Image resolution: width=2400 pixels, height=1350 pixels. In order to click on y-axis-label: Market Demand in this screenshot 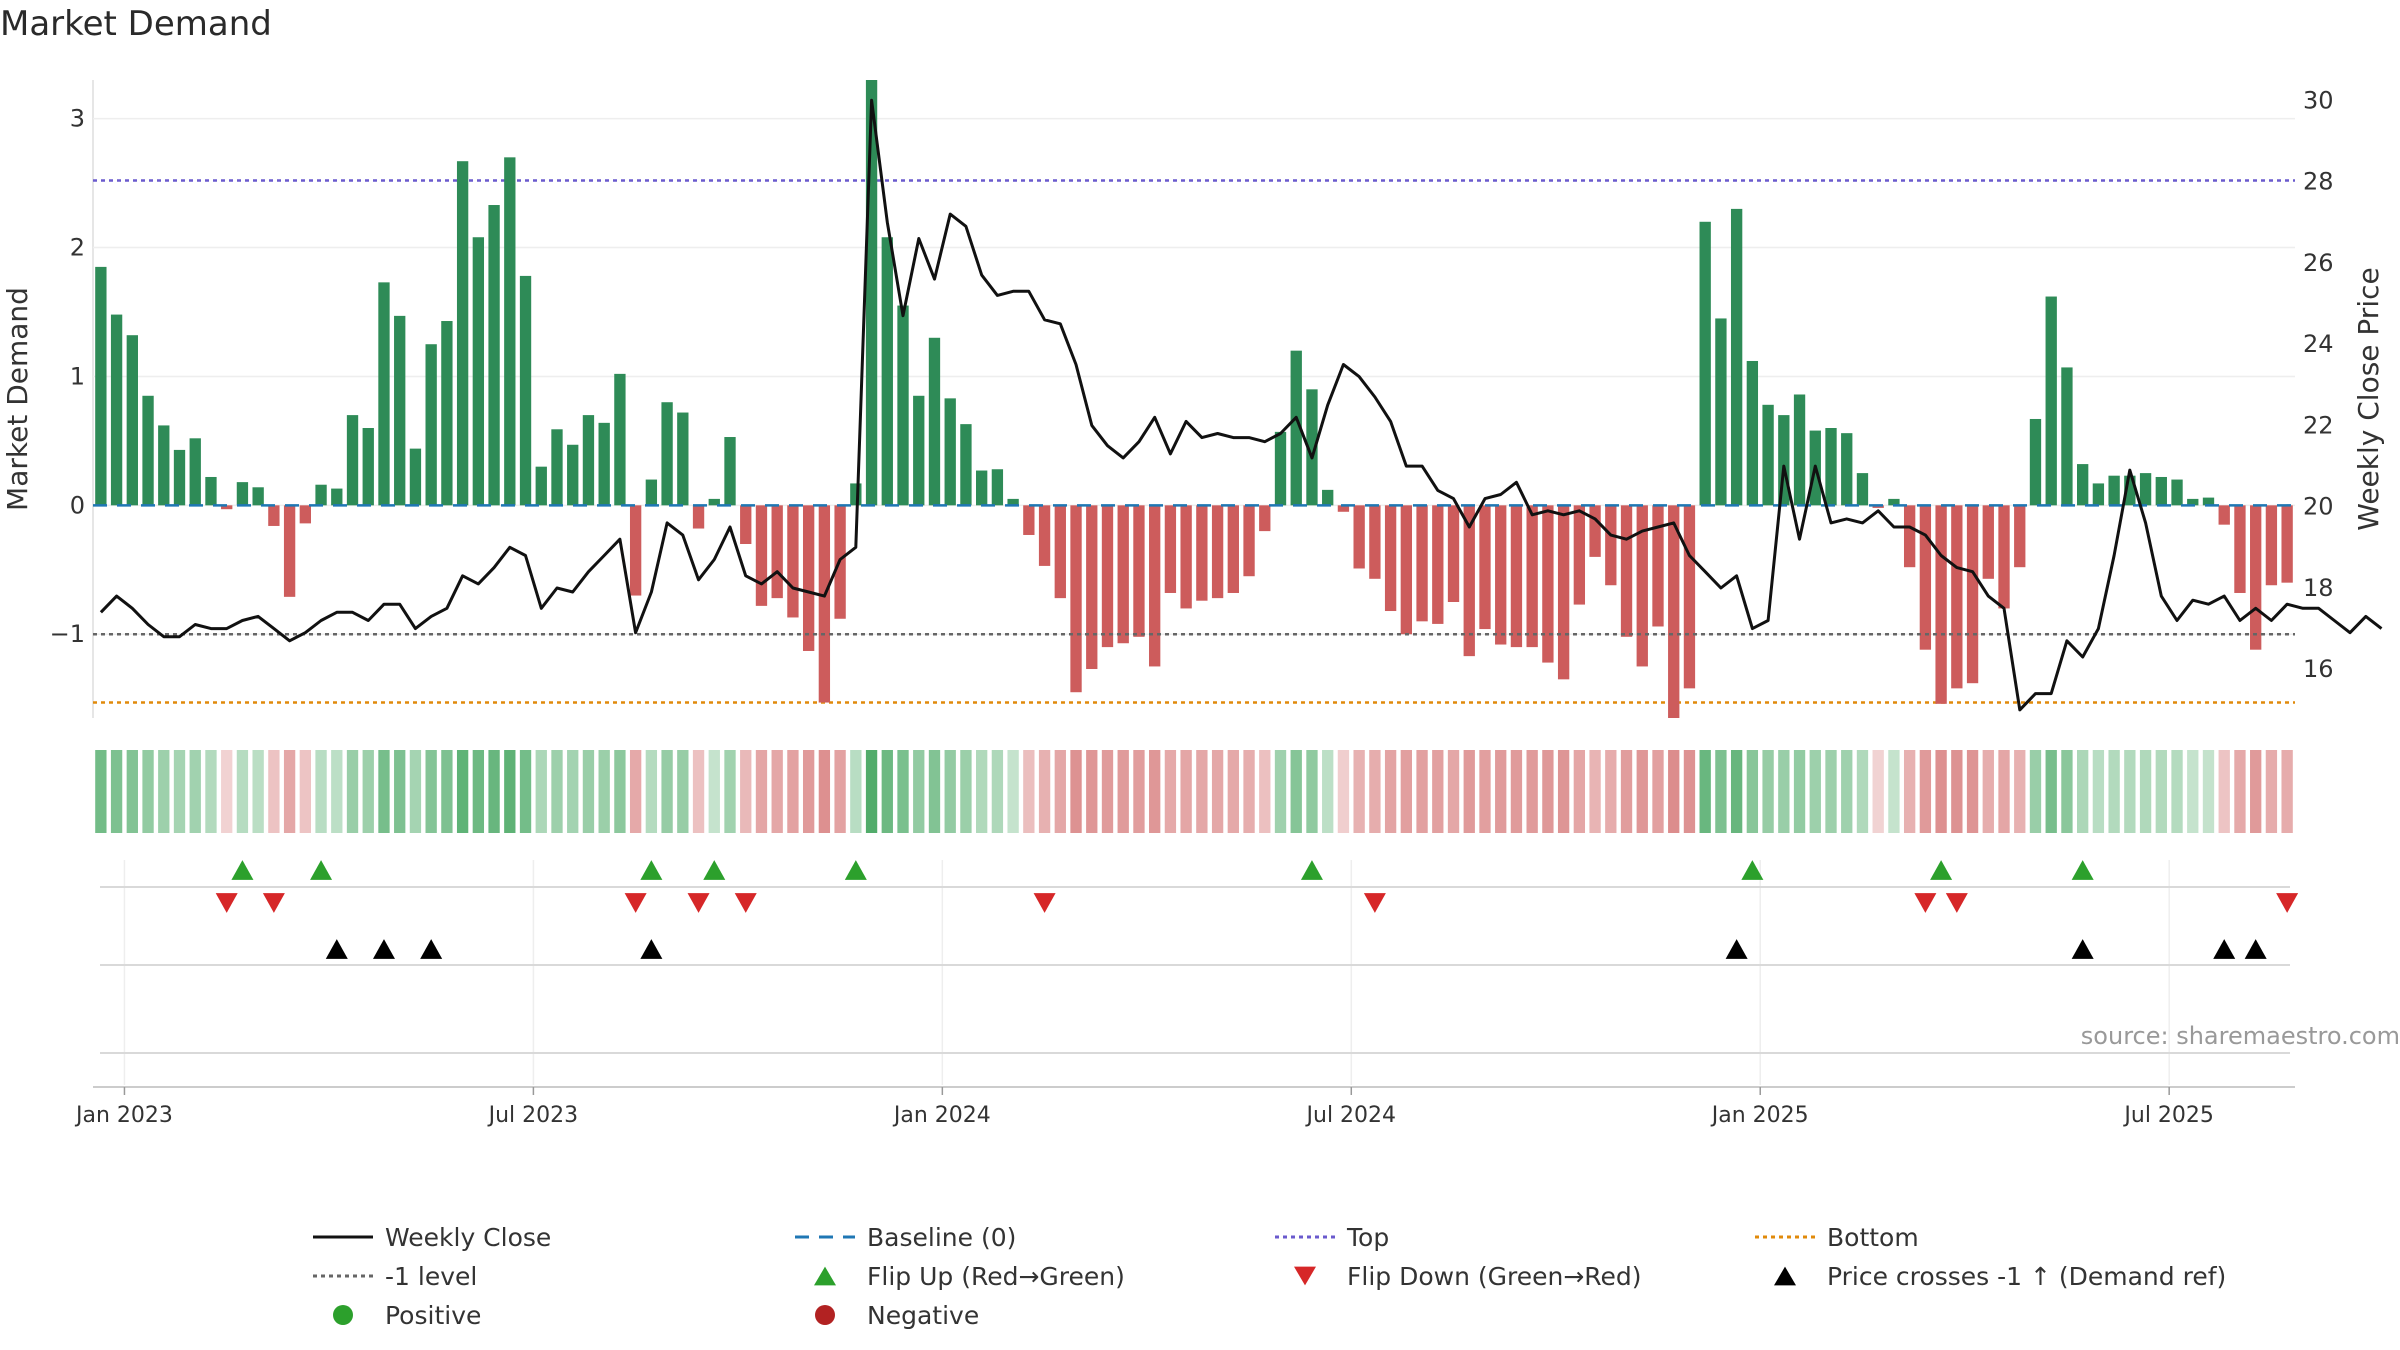, I will do `click(17, 399)`.